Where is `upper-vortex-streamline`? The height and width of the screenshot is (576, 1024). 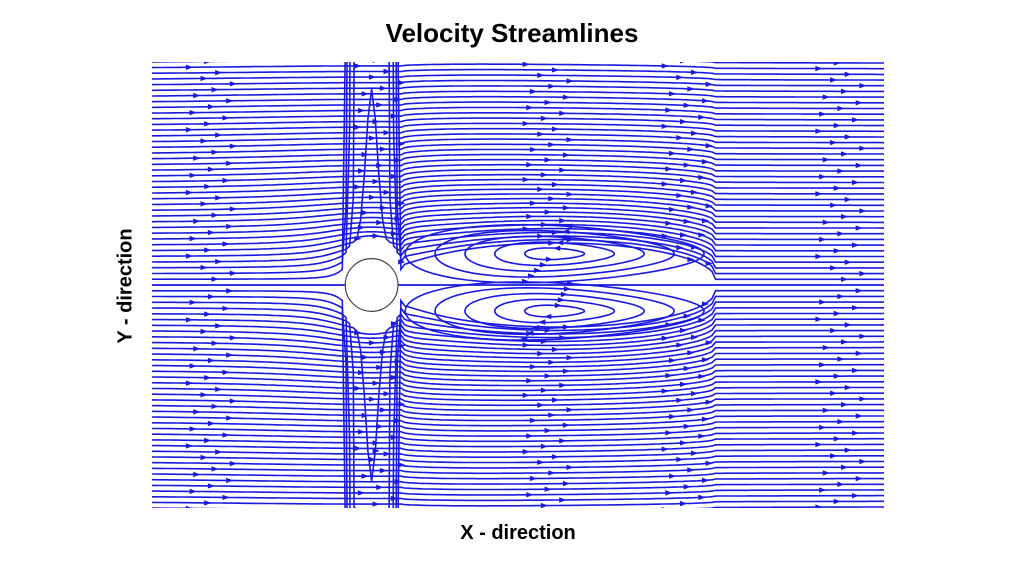
upper-vortex-streamline is located at coordinates (555, 254).